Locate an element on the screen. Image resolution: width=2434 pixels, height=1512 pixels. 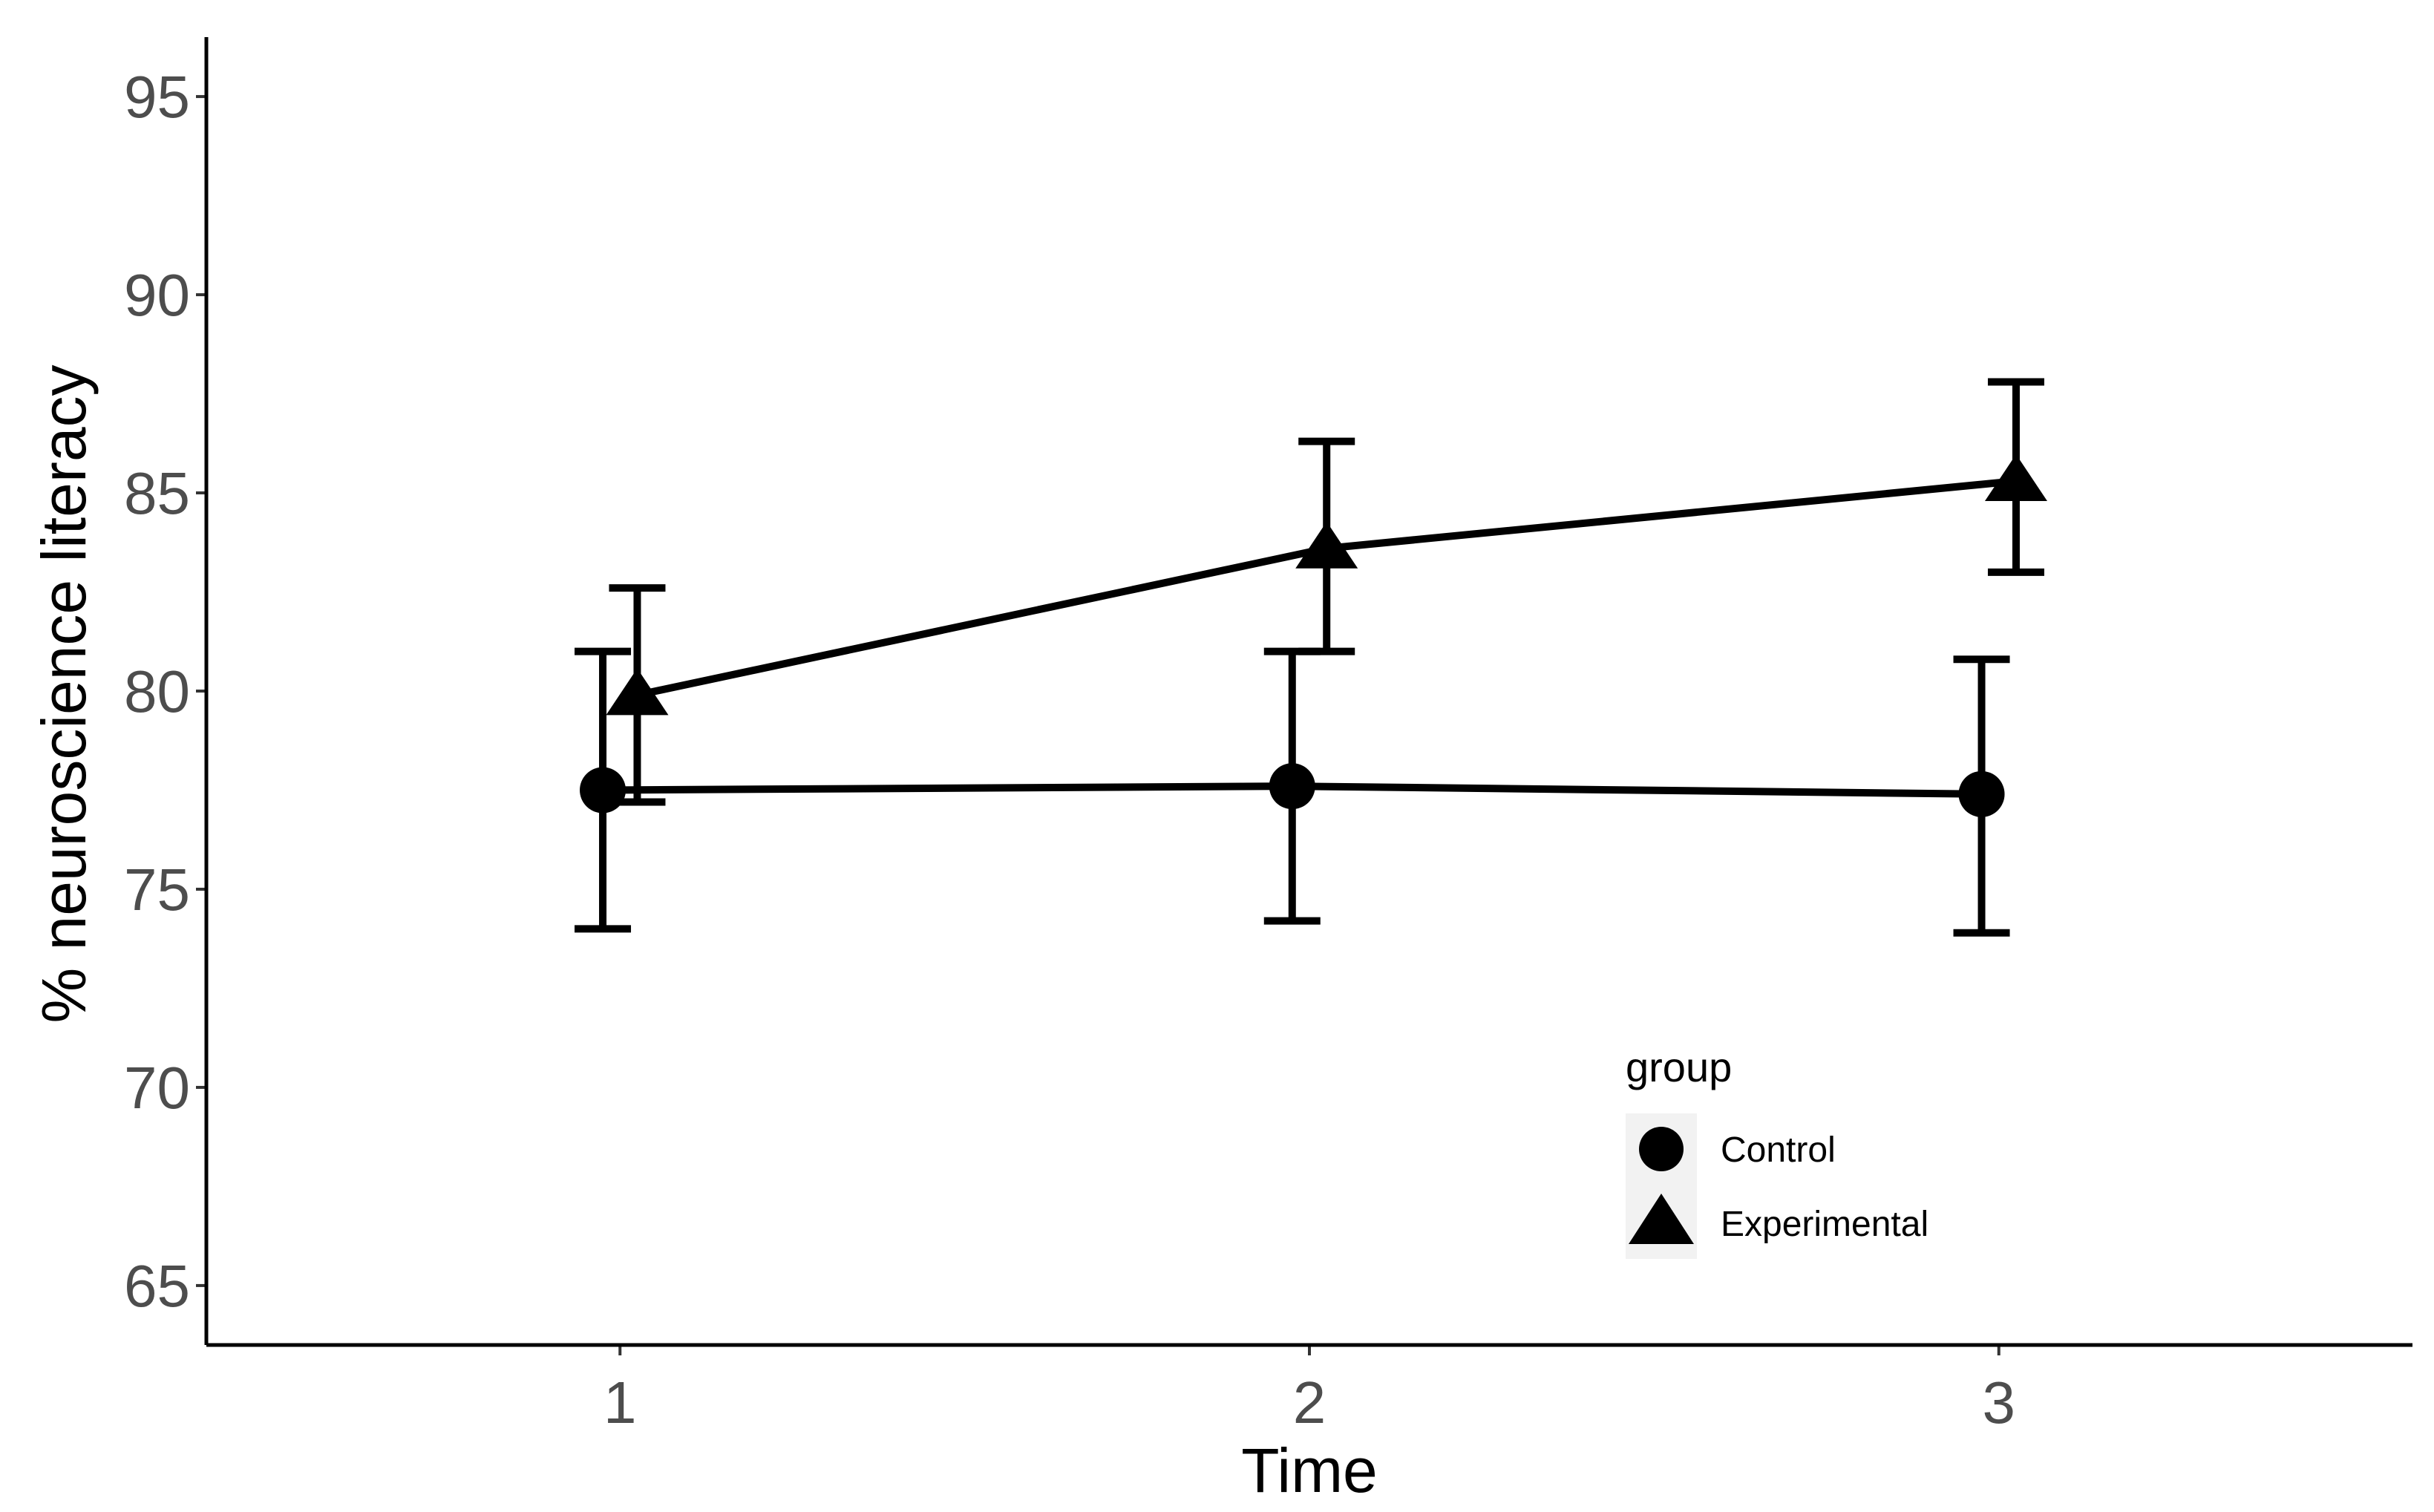
y-tick-label: 95 is located at coordinates (157, 97).